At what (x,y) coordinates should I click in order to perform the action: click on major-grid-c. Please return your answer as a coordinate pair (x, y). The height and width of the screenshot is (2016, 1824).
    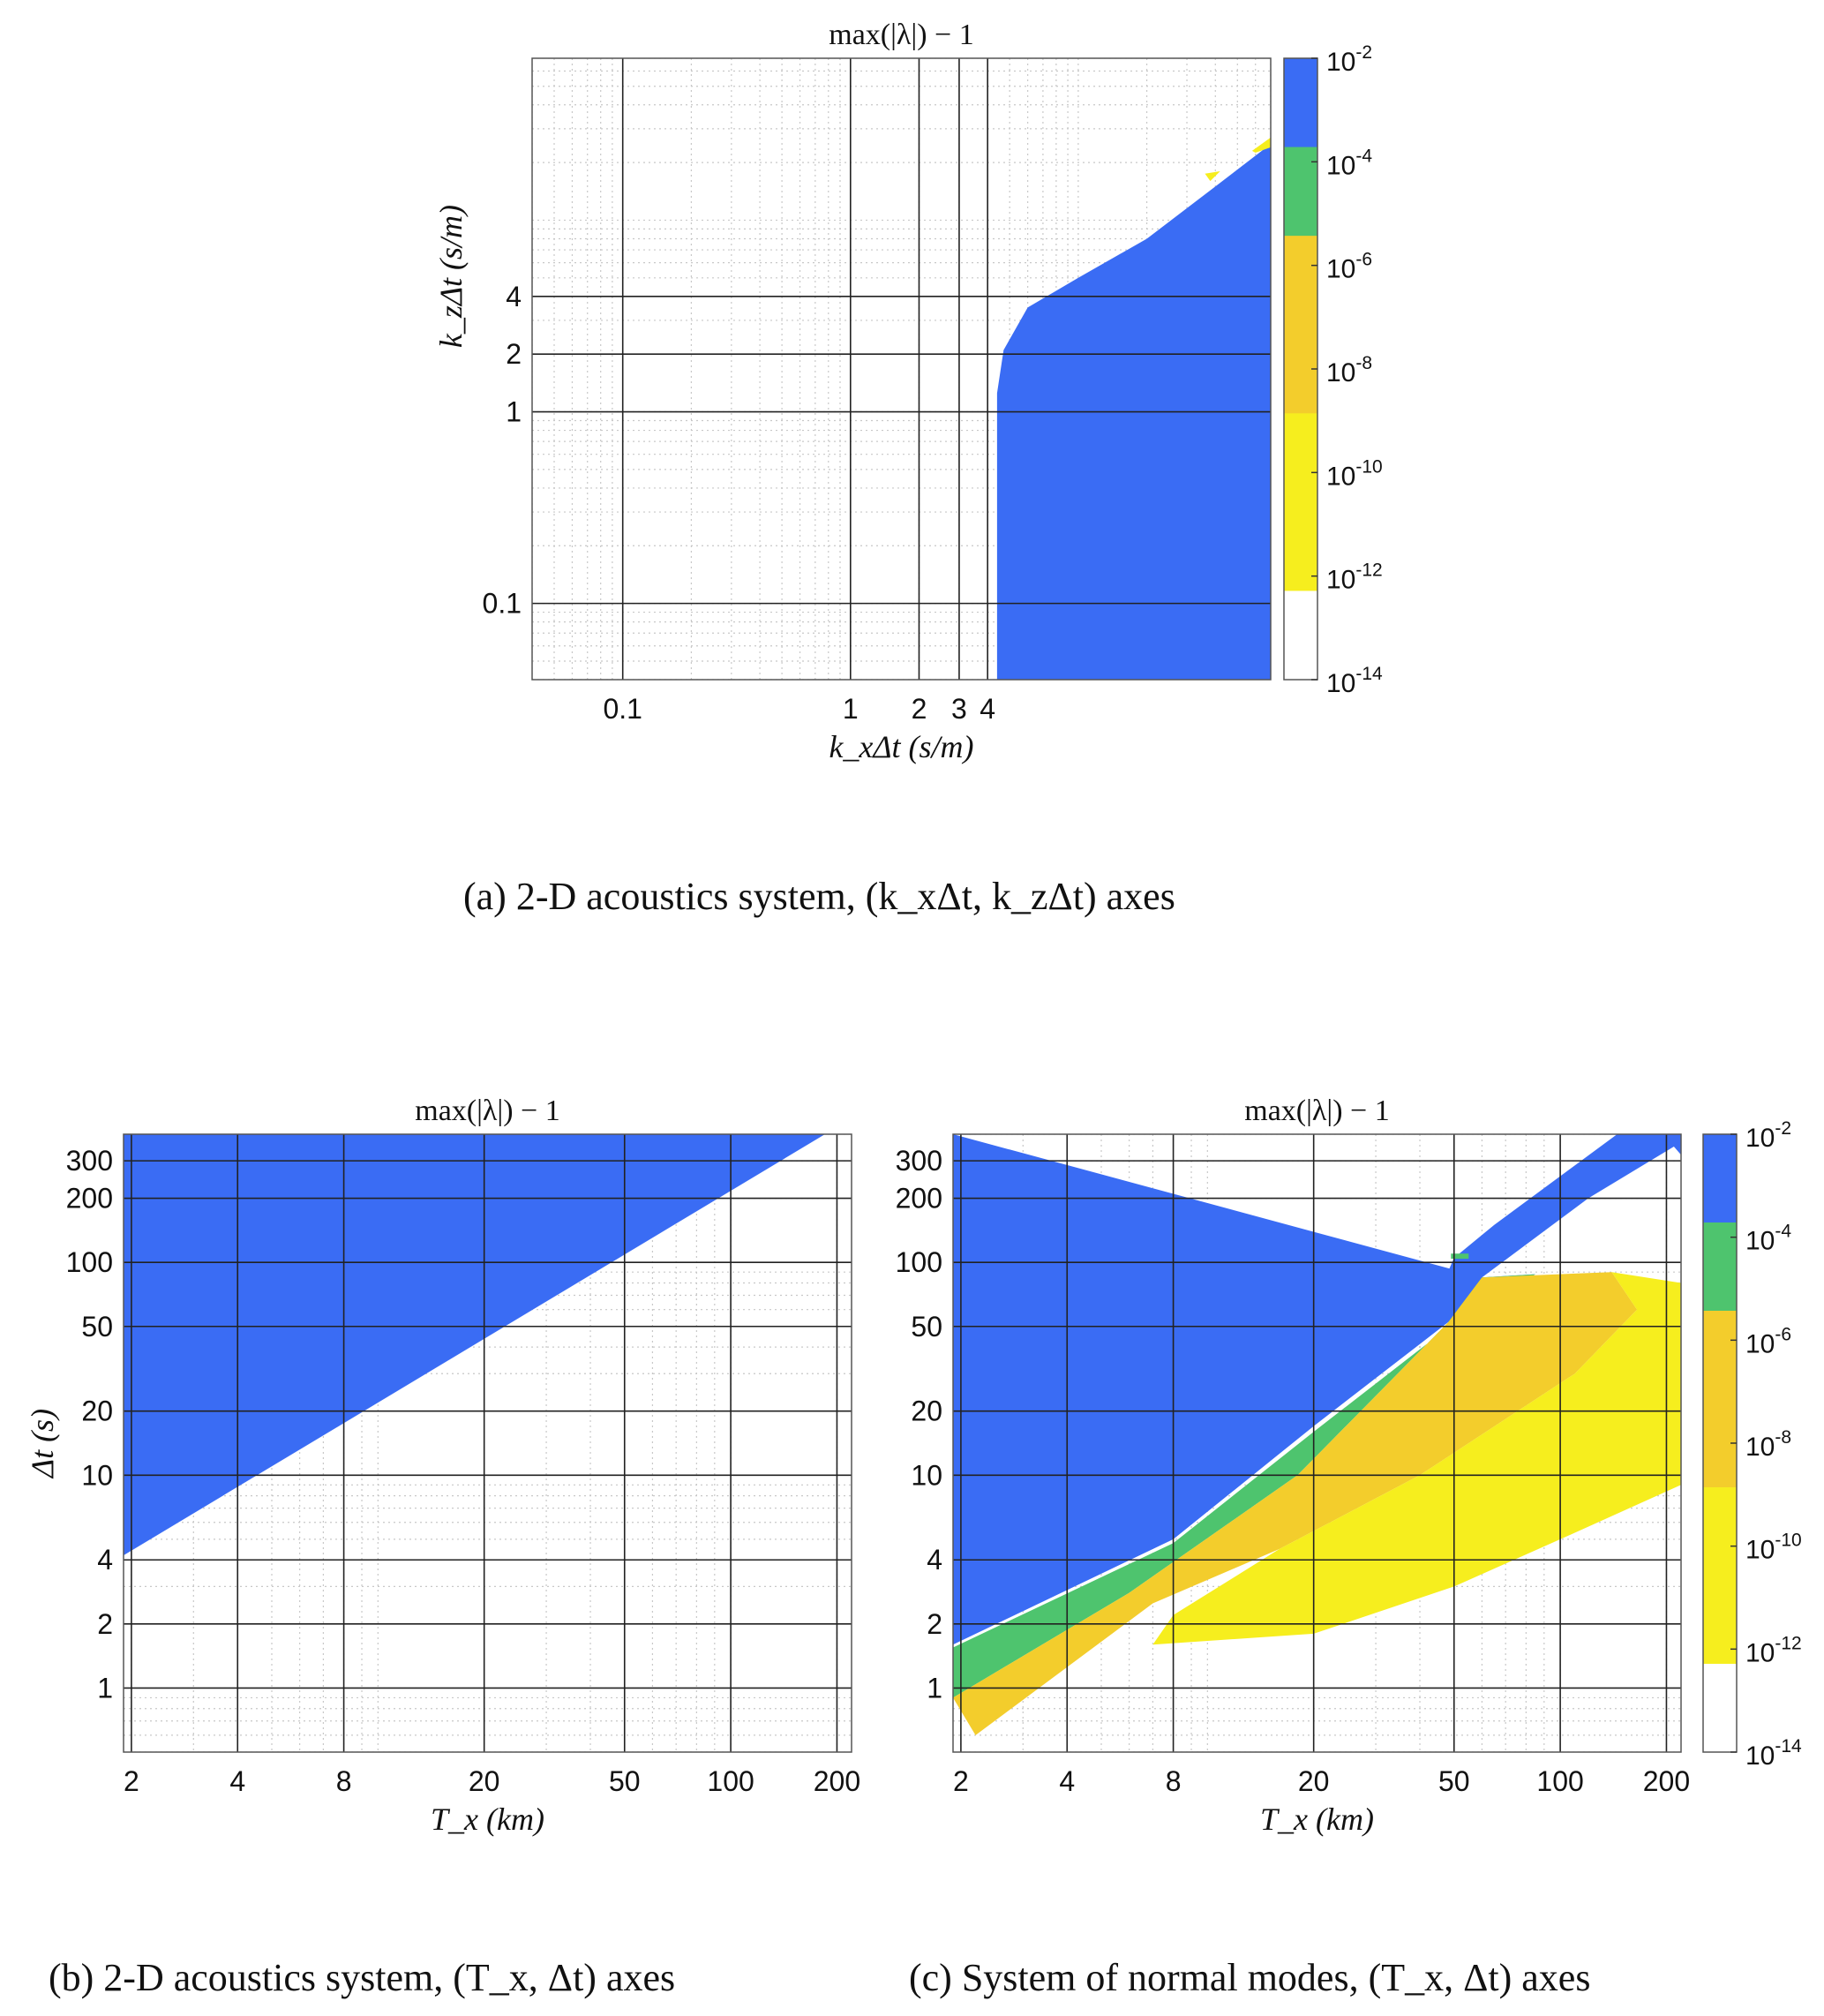
    Looking at the image, I should click on (1317, 1443).